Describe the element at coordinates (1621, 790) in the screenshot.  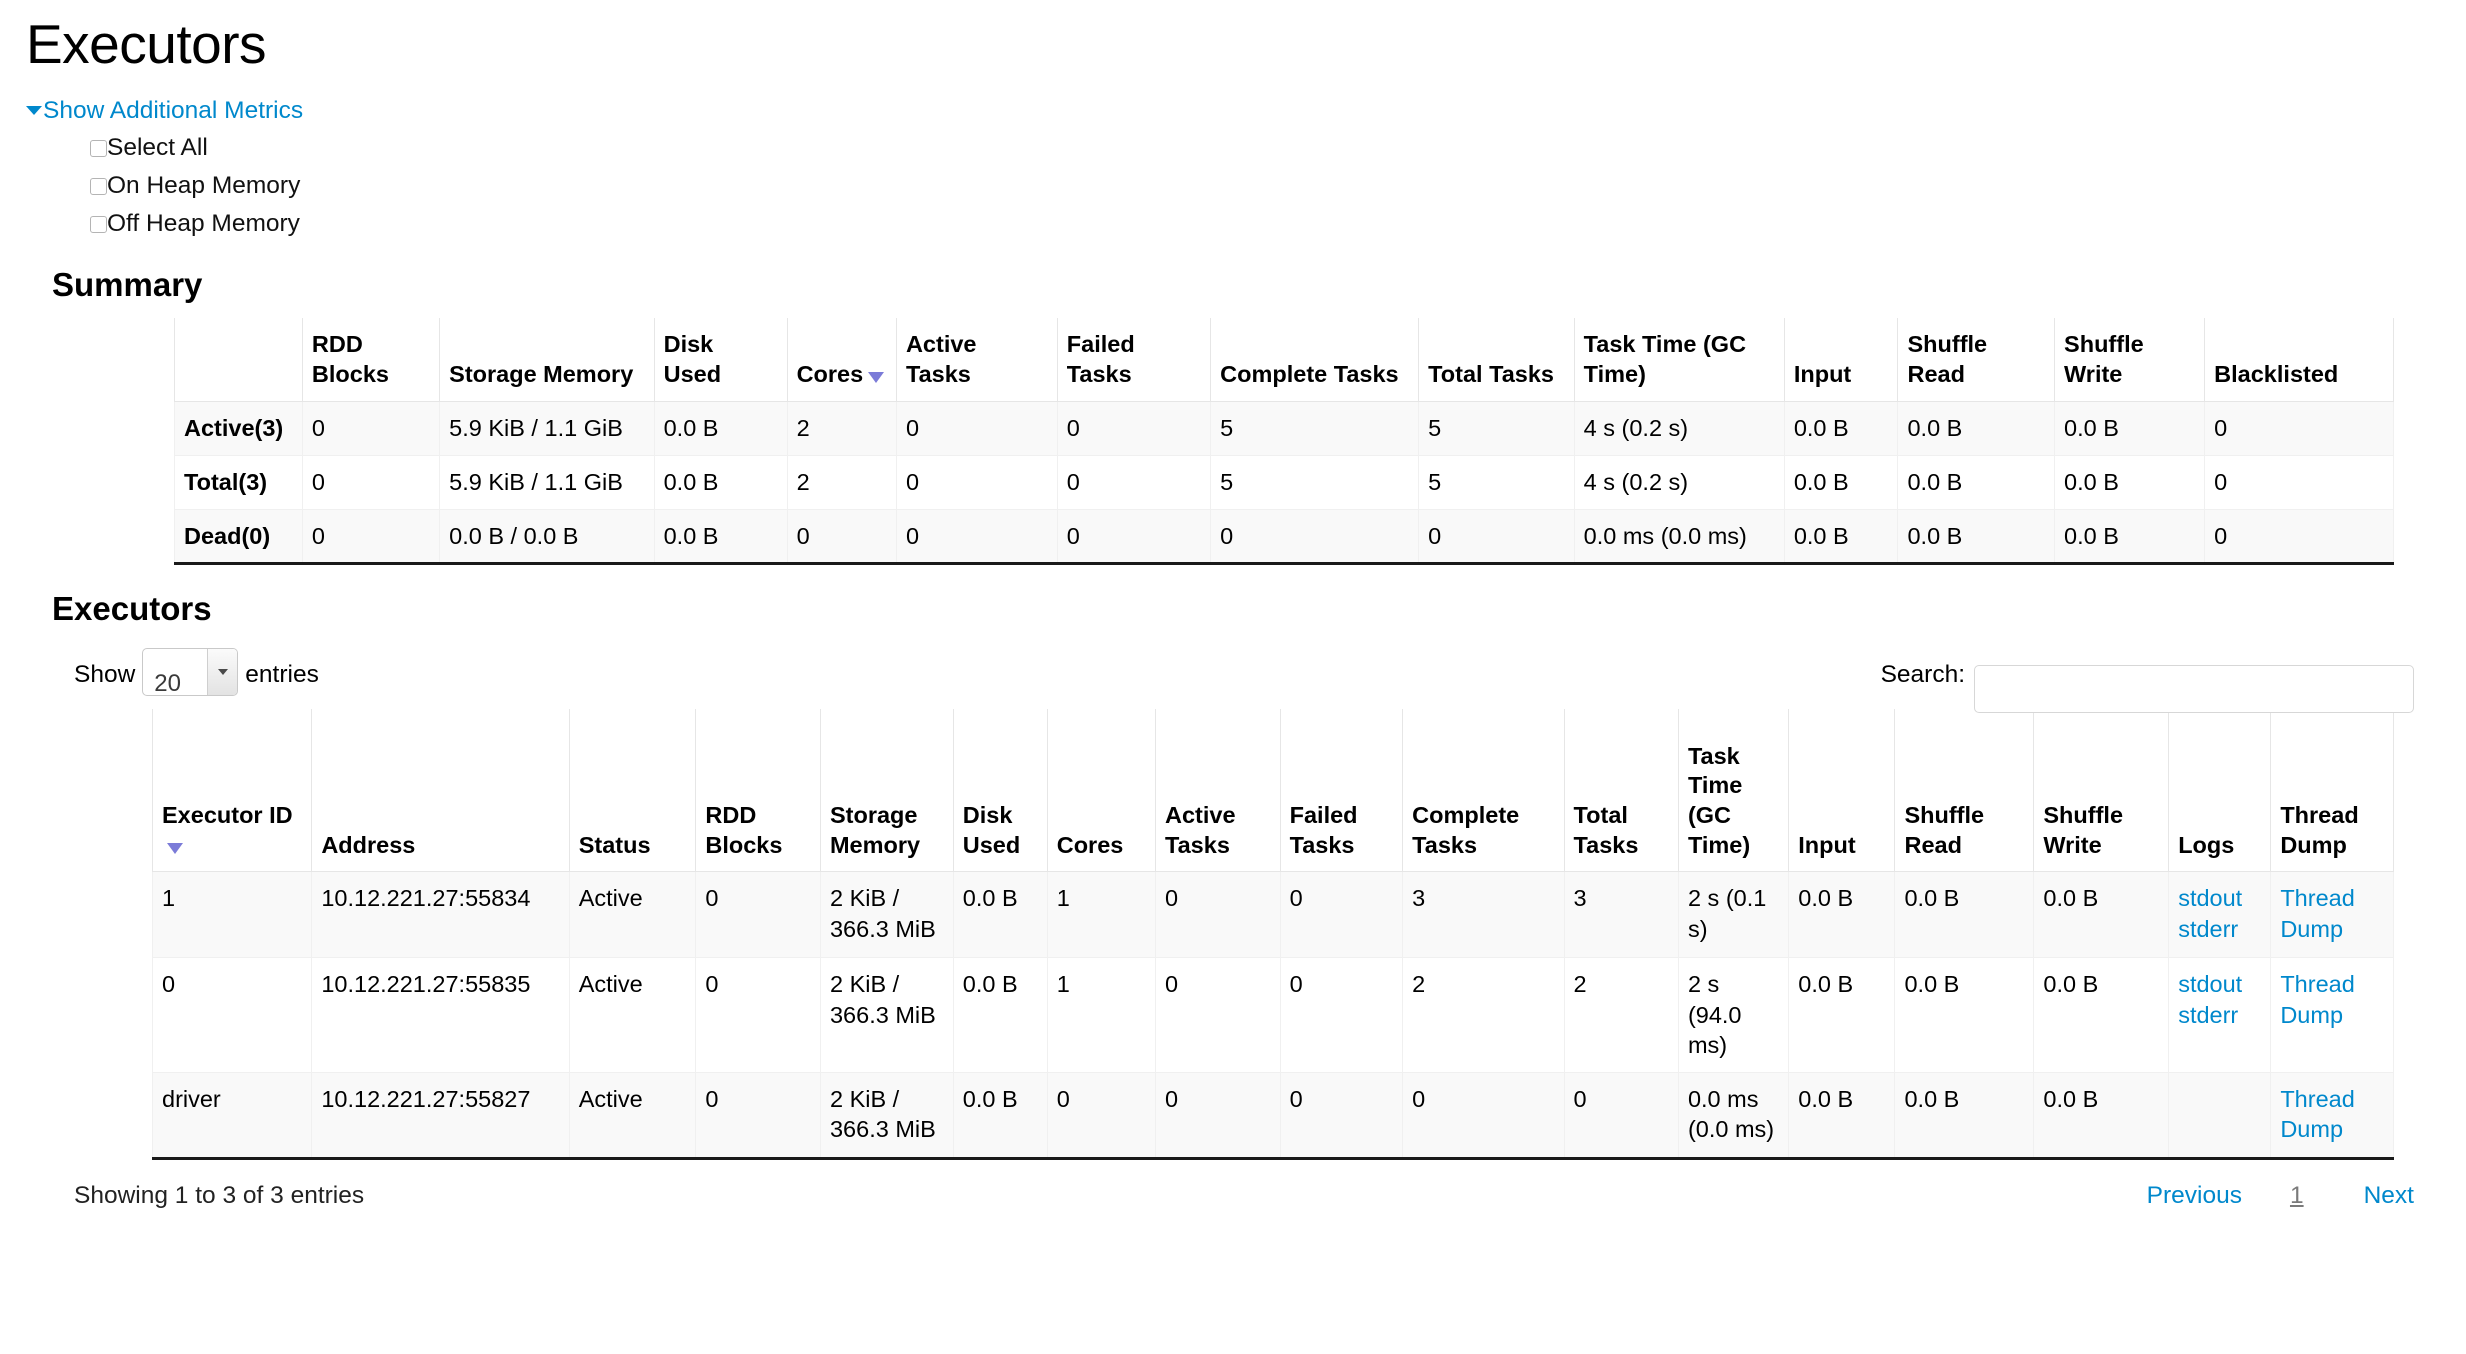
I see `exec-col-total-tasks: Total Tasks` at that location.